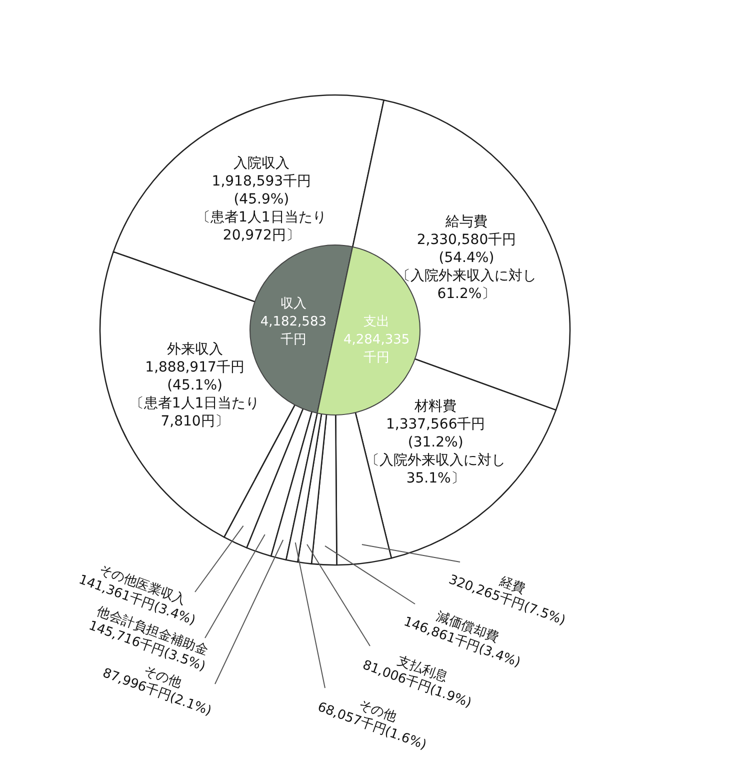  I want to click on text: 収入, so click(293, 304).